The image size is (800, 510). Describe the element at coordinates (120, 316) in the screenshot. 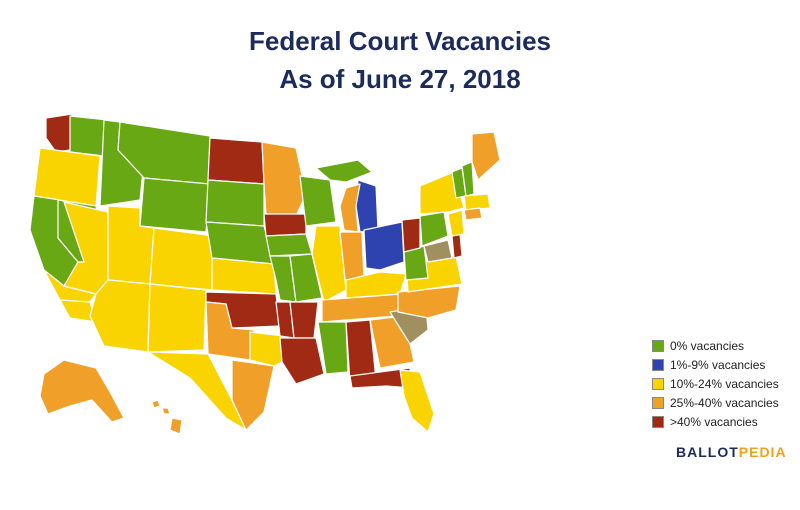

I see `district-arizona` at that location.